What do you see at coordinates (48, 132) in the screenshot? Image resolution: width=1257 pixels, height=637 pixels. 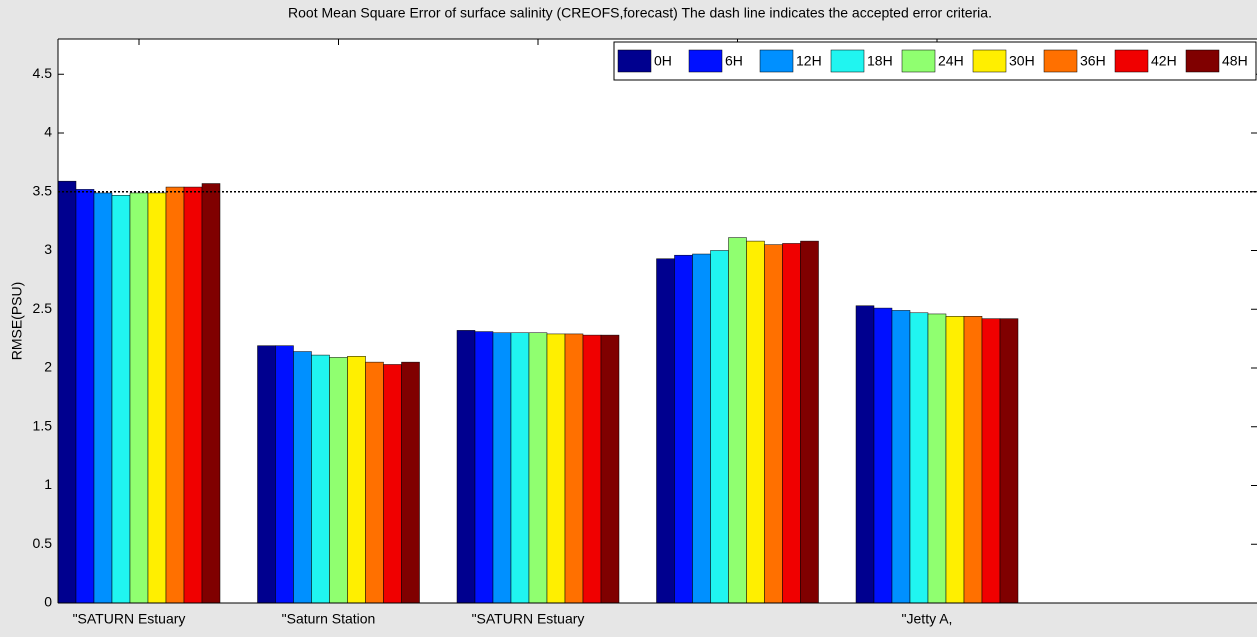 I see `y-tick-label: 4` at bounding box center [48, 132].